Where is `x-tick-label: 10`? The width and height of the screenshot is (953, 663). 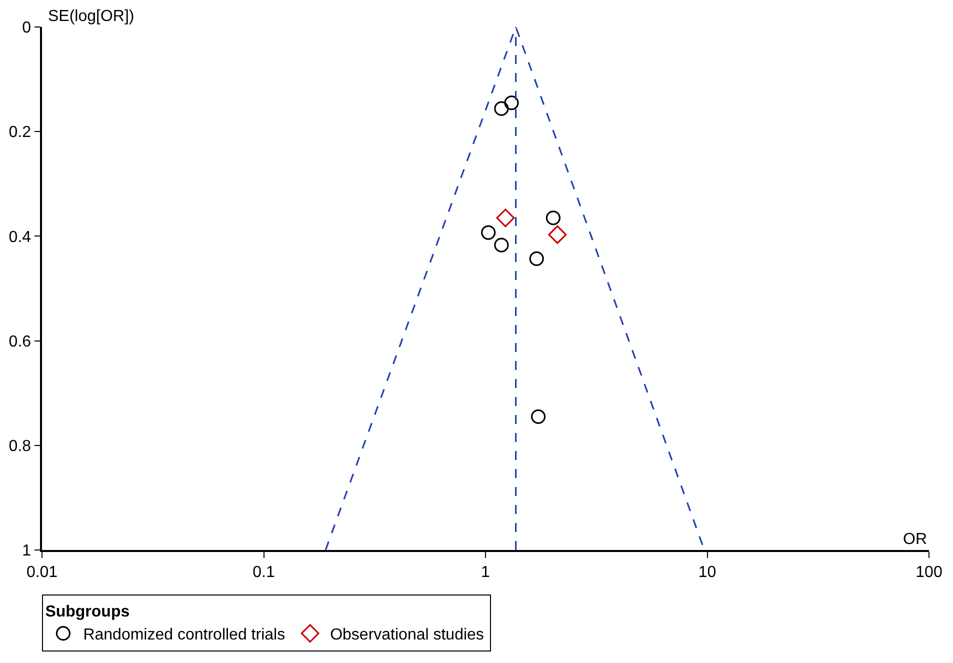 x-tick-label: 10 is located at coordinates (707, 572).